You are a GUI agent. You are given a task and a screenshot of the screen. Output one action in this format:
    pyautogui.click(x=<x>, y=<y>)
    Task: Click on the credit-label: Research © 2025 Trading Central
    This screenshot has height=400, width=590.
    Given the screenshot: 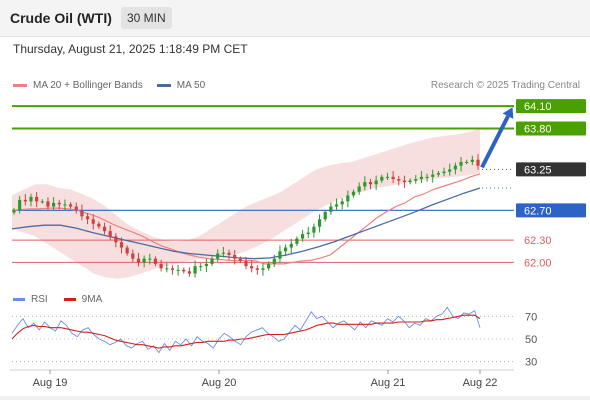 What is the action you would take?
    pyautogui.click(x=505, y=85)
    